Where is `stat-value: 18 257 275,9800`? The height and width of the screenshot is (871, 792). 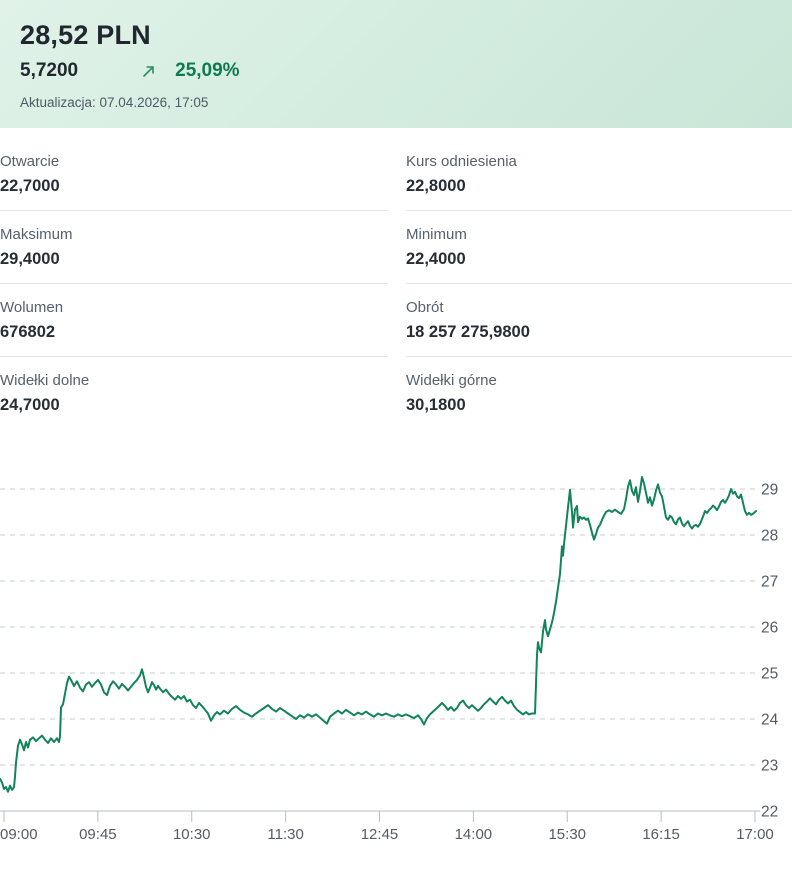 stat-value: 18 257 275,9800 is located at coordinates (468, 332).